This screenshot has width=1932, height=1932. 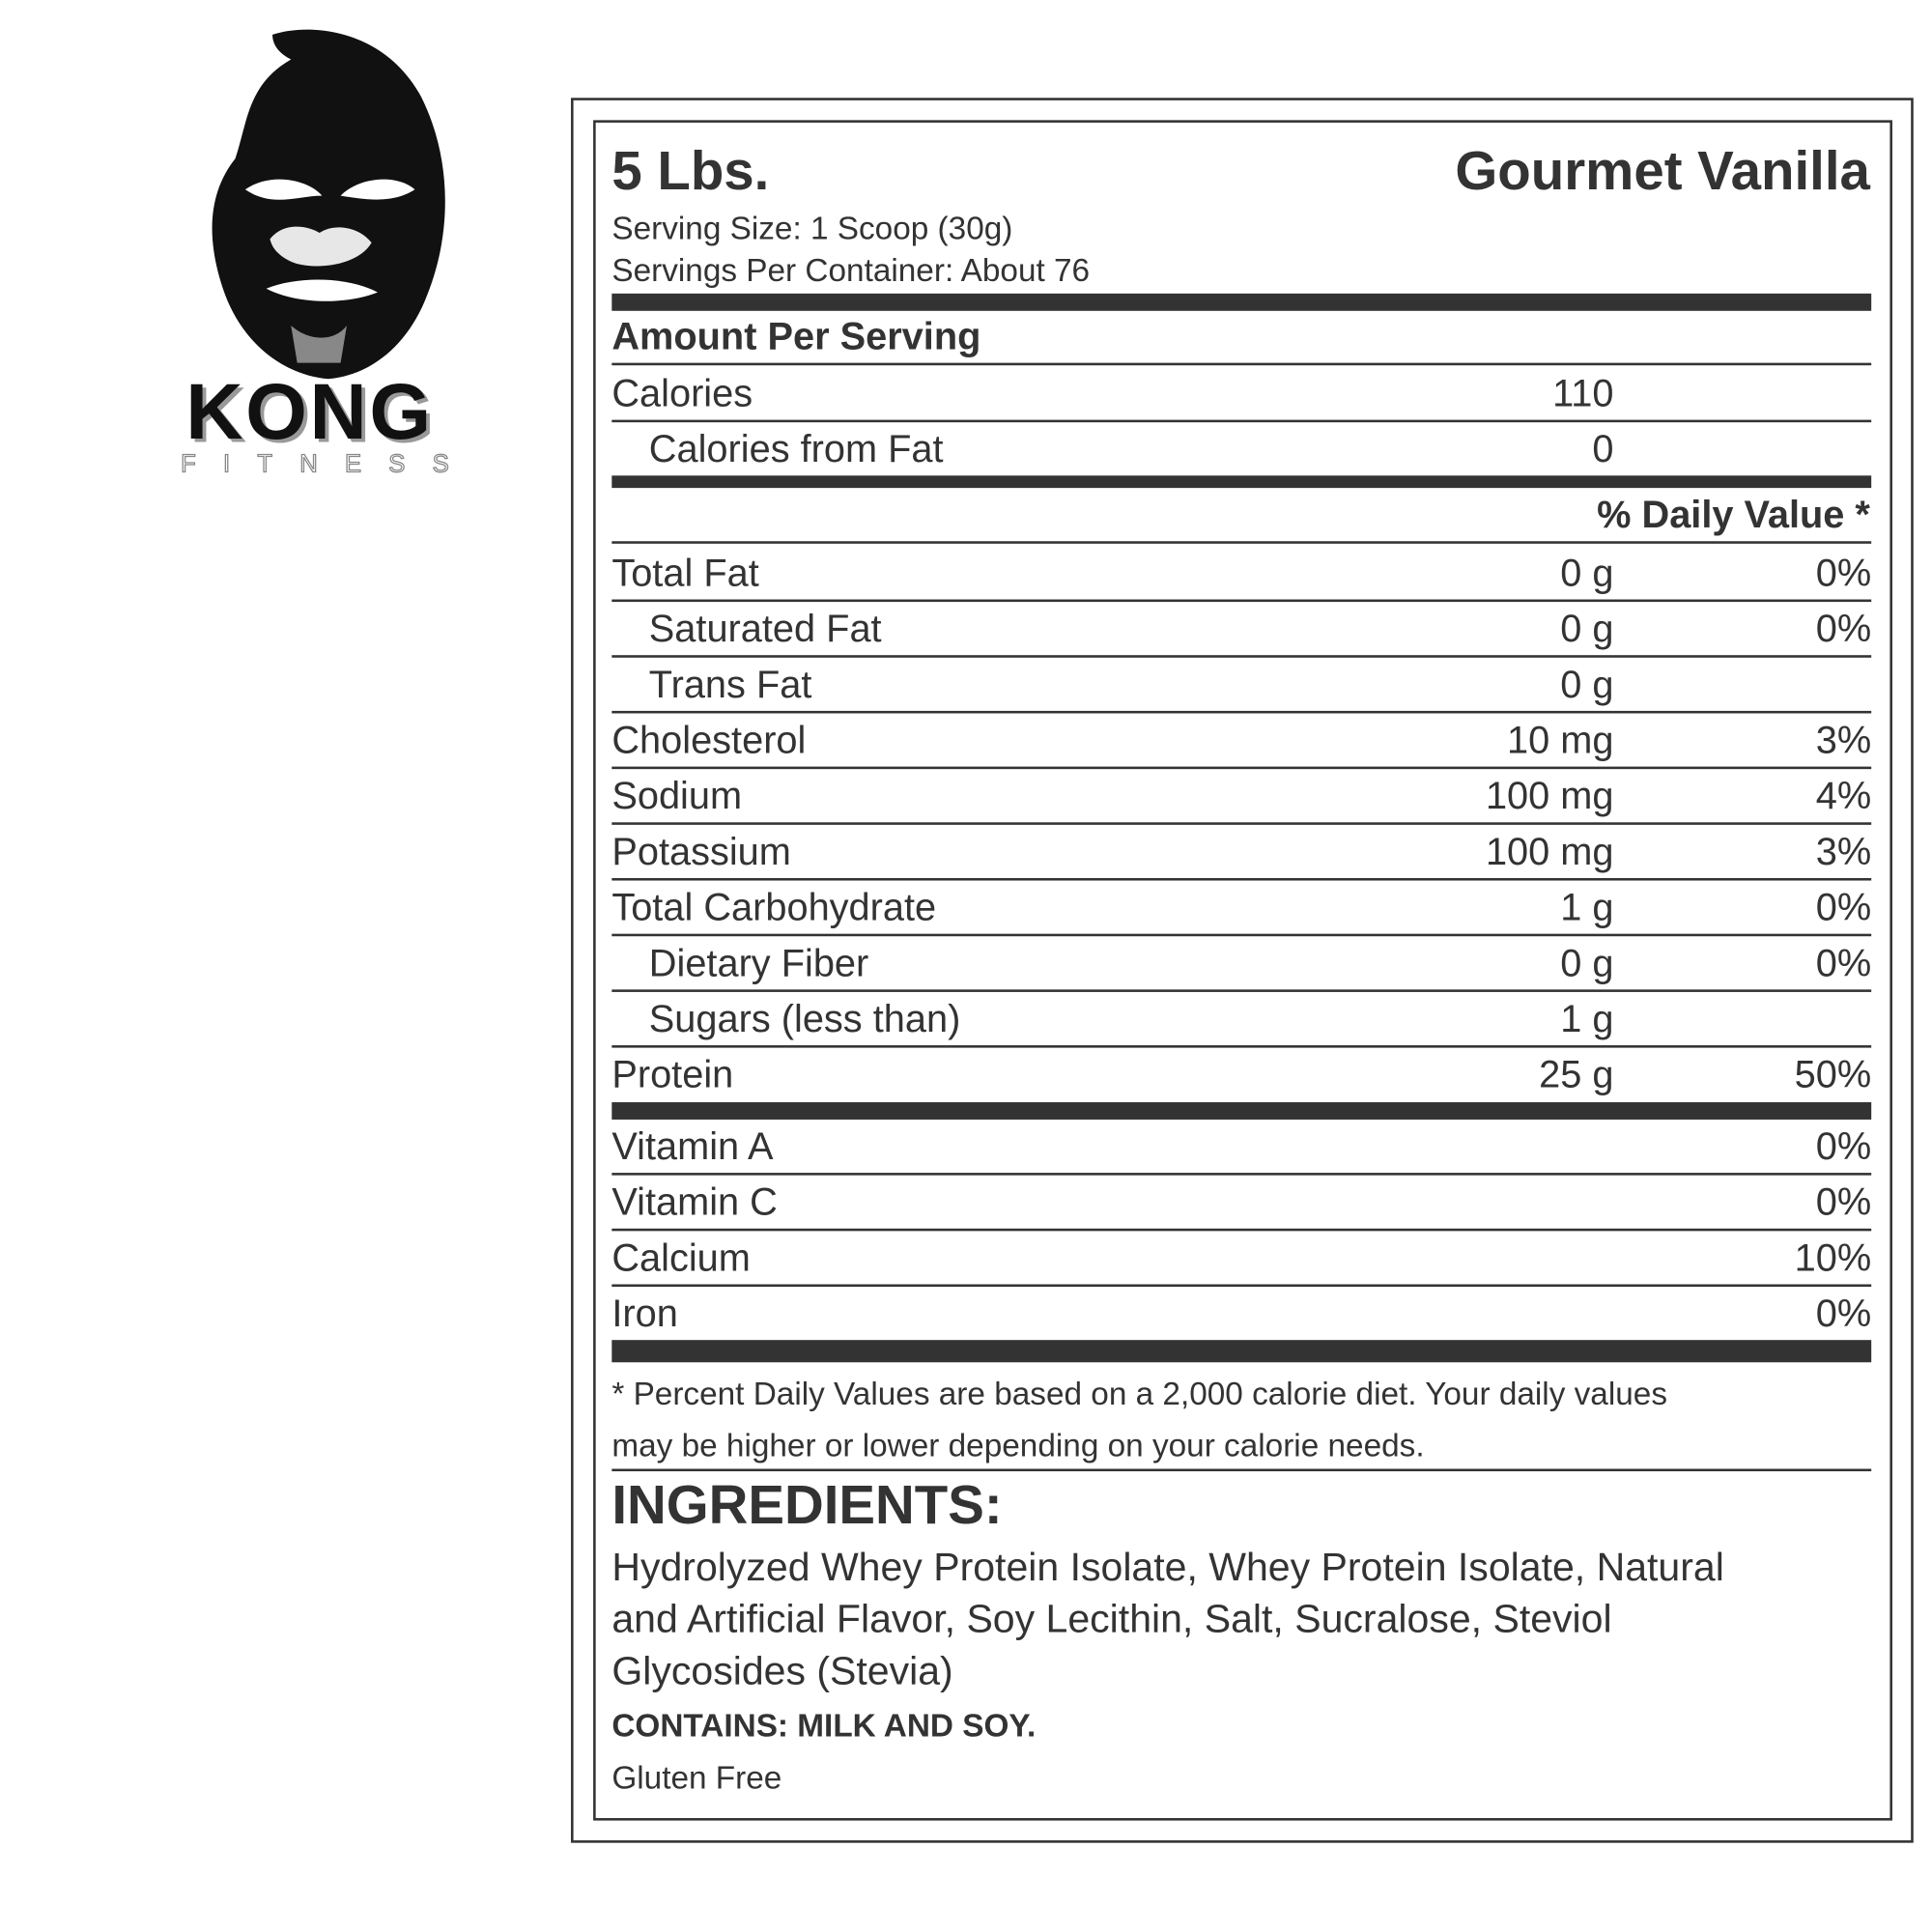 What do you see at coordinates (685, 573) in the screenshot?
I see `nutrient-label: Total Fat` at bounding box center [685, 573].